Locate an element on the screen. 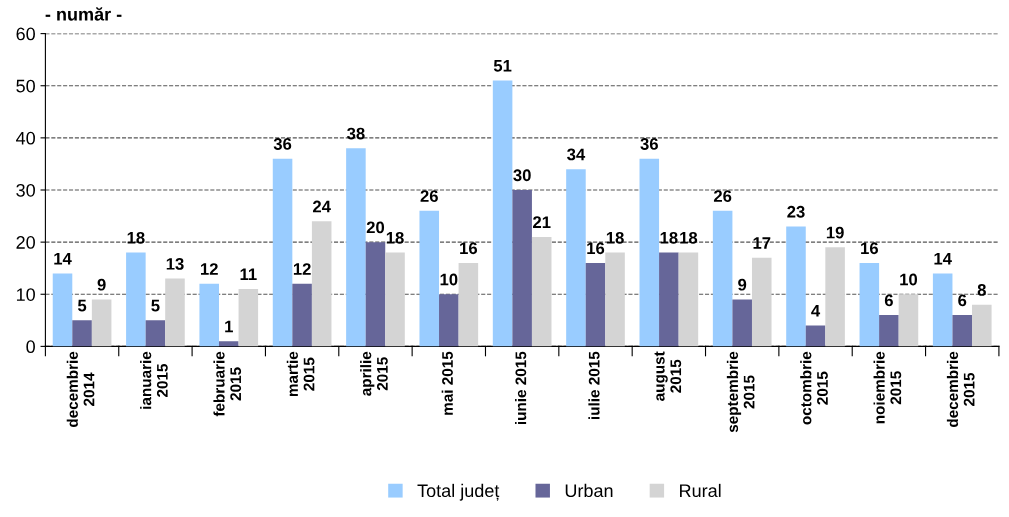  x-tick-label: octombrie 2015 is located at coordinates (814, 388).